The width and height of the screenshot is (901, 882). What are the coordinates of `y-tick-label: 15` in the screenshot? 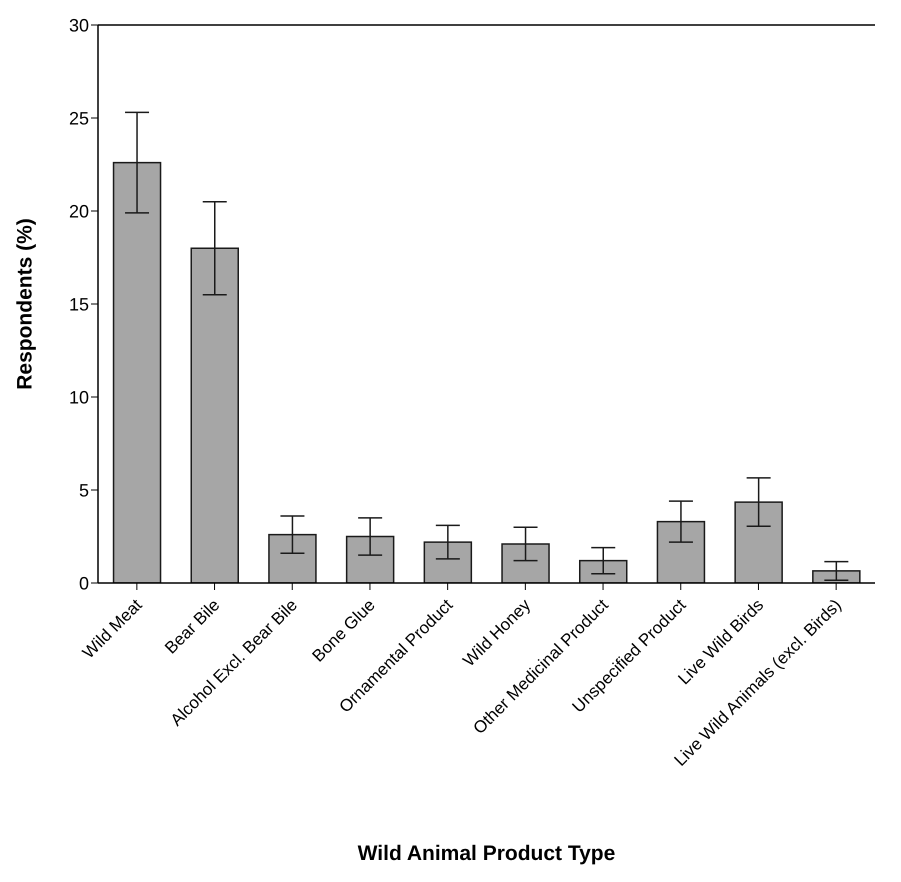 It's located at (78, 304).